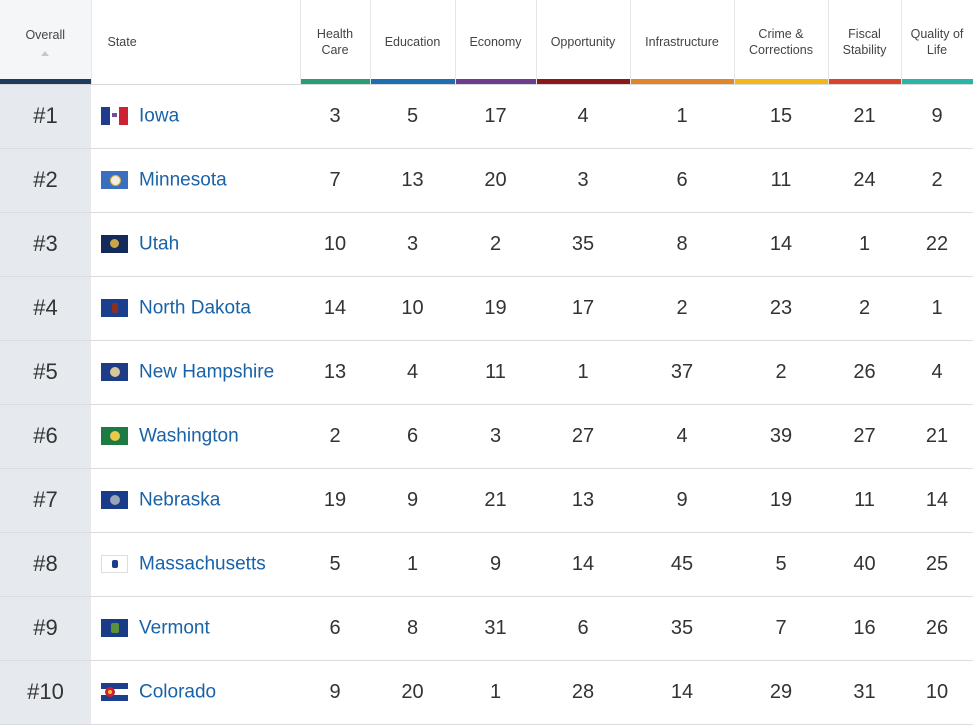 This screenshot has width=973, height=726. I want to click on infrastructure-rank: 8, so click(682, 244).